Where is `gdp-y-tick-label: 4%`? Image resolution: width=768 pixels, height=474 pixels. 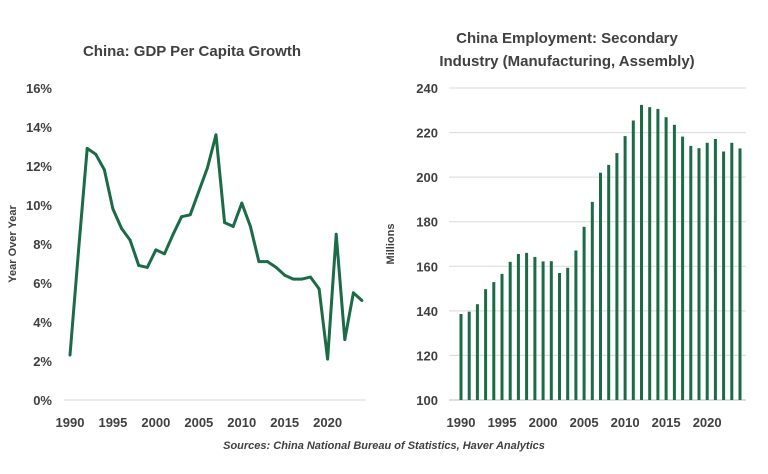 gdp-y-tick-label: 4% is located at coordinates (42, 322).